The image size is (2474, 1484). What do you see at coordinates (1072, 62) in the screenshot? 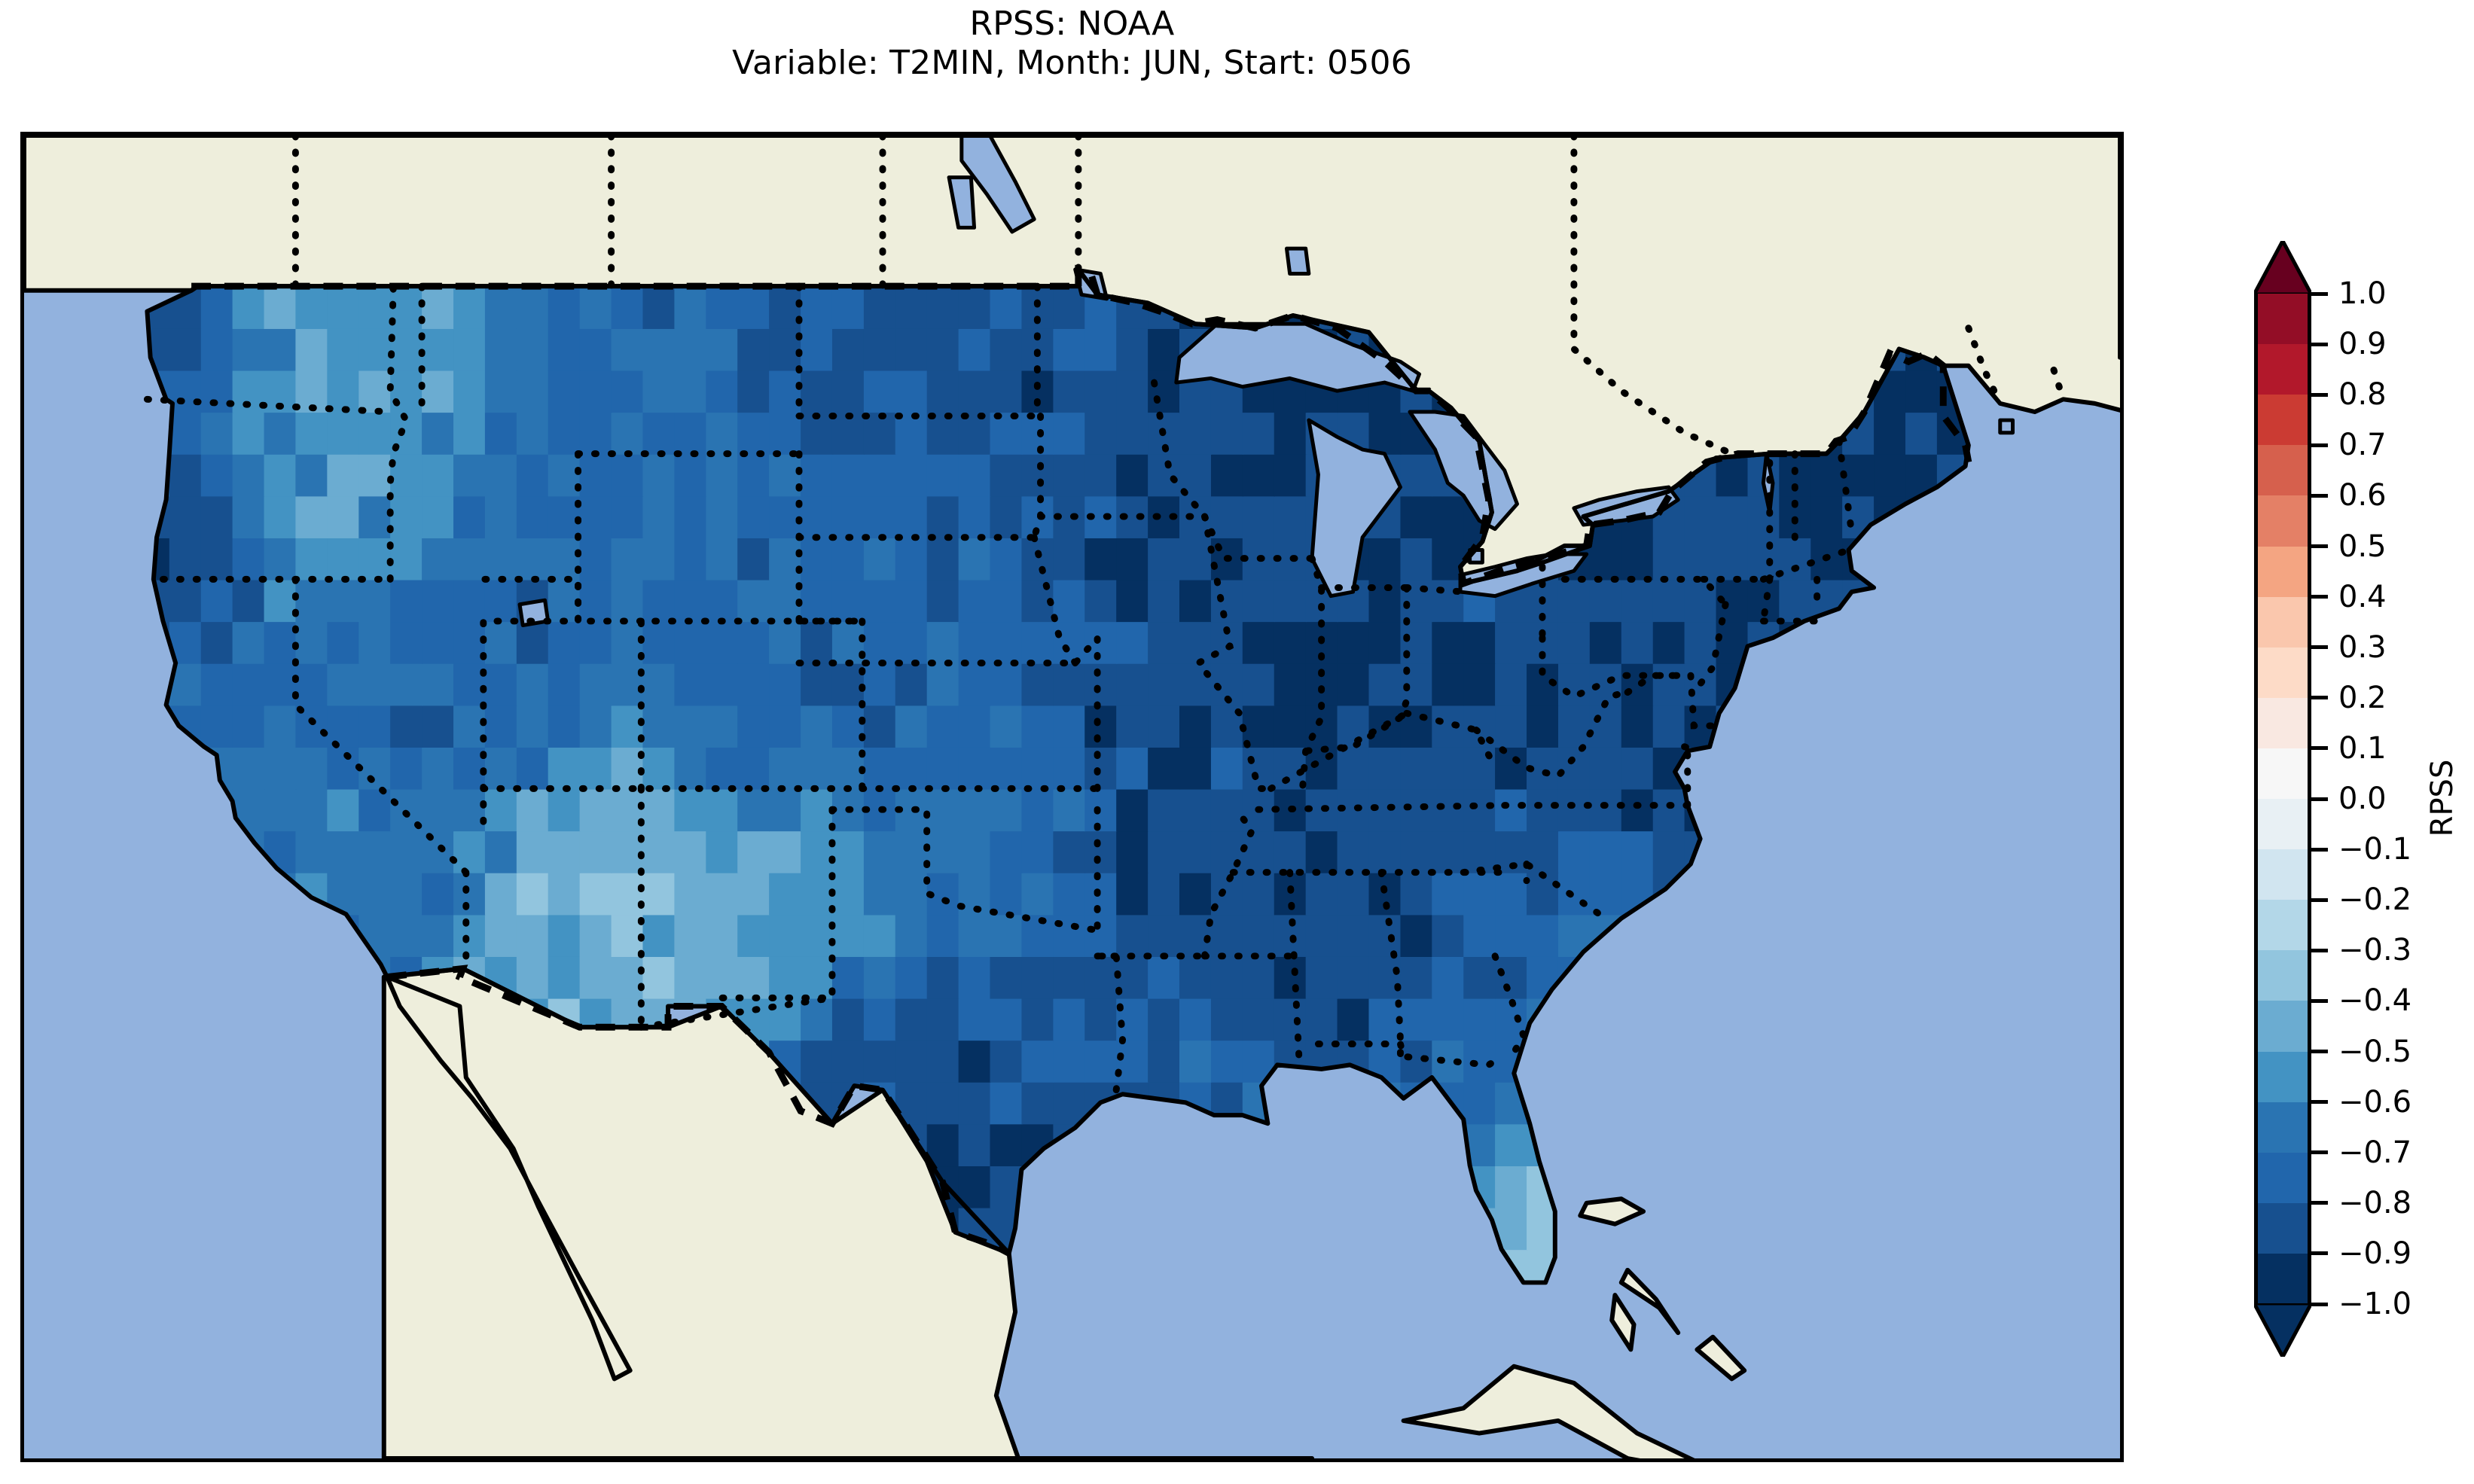
I see `title-line-2: Variable: T2MIN, Month: JUN, Start: 0506` at bounding box center [1072, 62].